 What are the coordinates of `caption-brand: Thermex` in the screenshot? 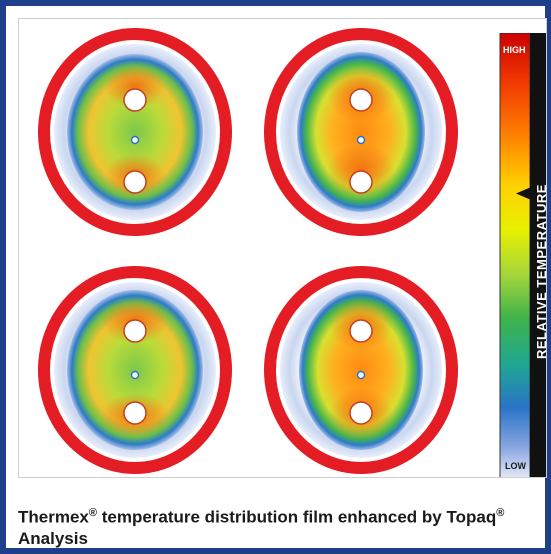 It's located at (53, 517).